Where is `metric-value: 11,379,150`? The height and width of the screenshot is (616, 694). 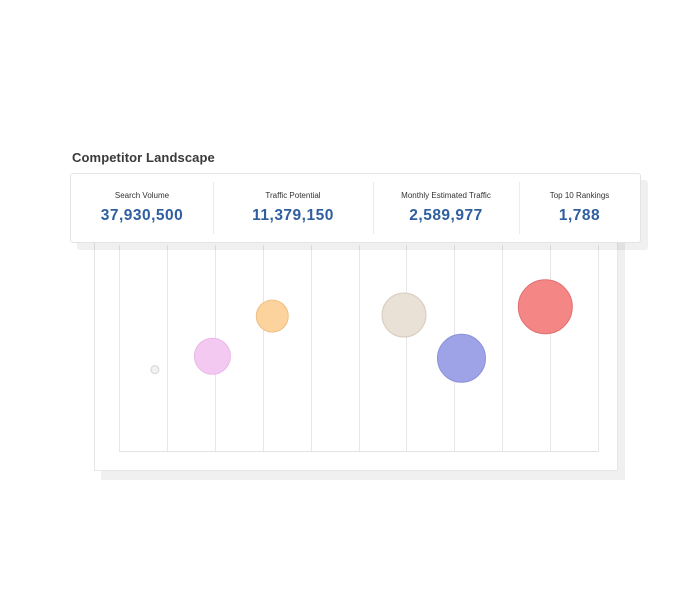
metric-value: 11,379,150 is located at coordinates (293, 215).